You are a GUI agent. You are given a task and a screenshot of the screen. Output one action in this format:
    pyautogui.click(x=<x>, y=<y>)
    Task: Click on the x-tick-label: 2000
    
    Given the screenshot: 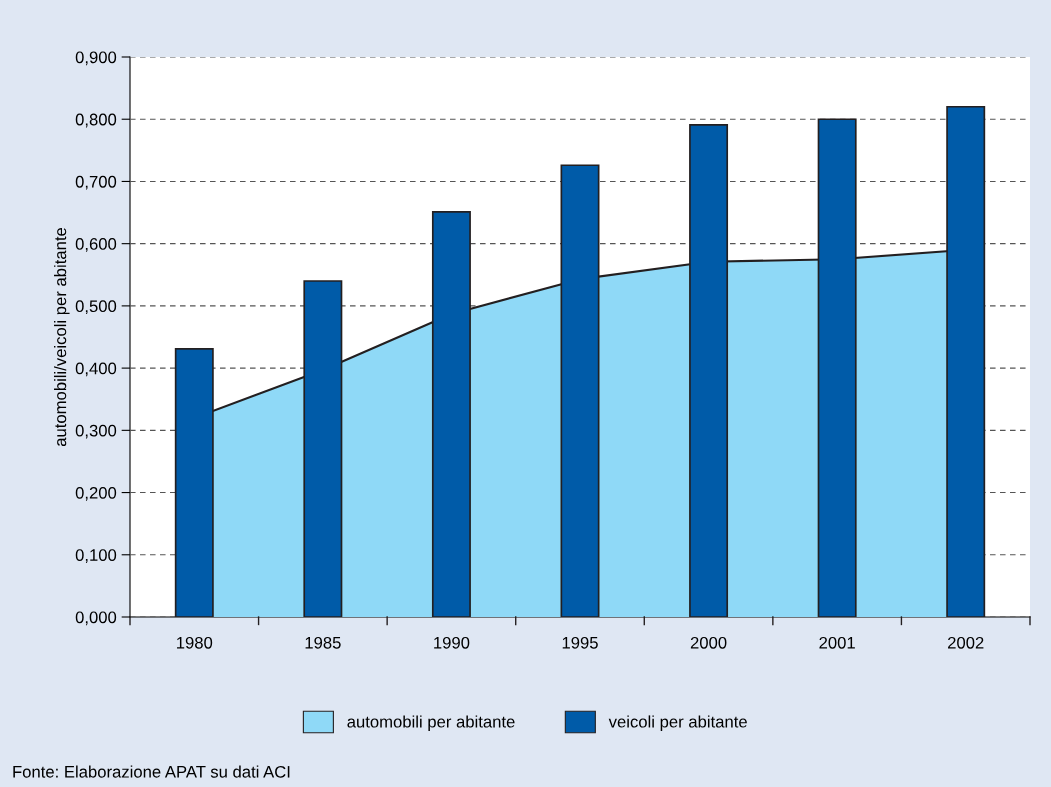 What is the action you would take?
    pyautogui.click(x=708, y=642)
    